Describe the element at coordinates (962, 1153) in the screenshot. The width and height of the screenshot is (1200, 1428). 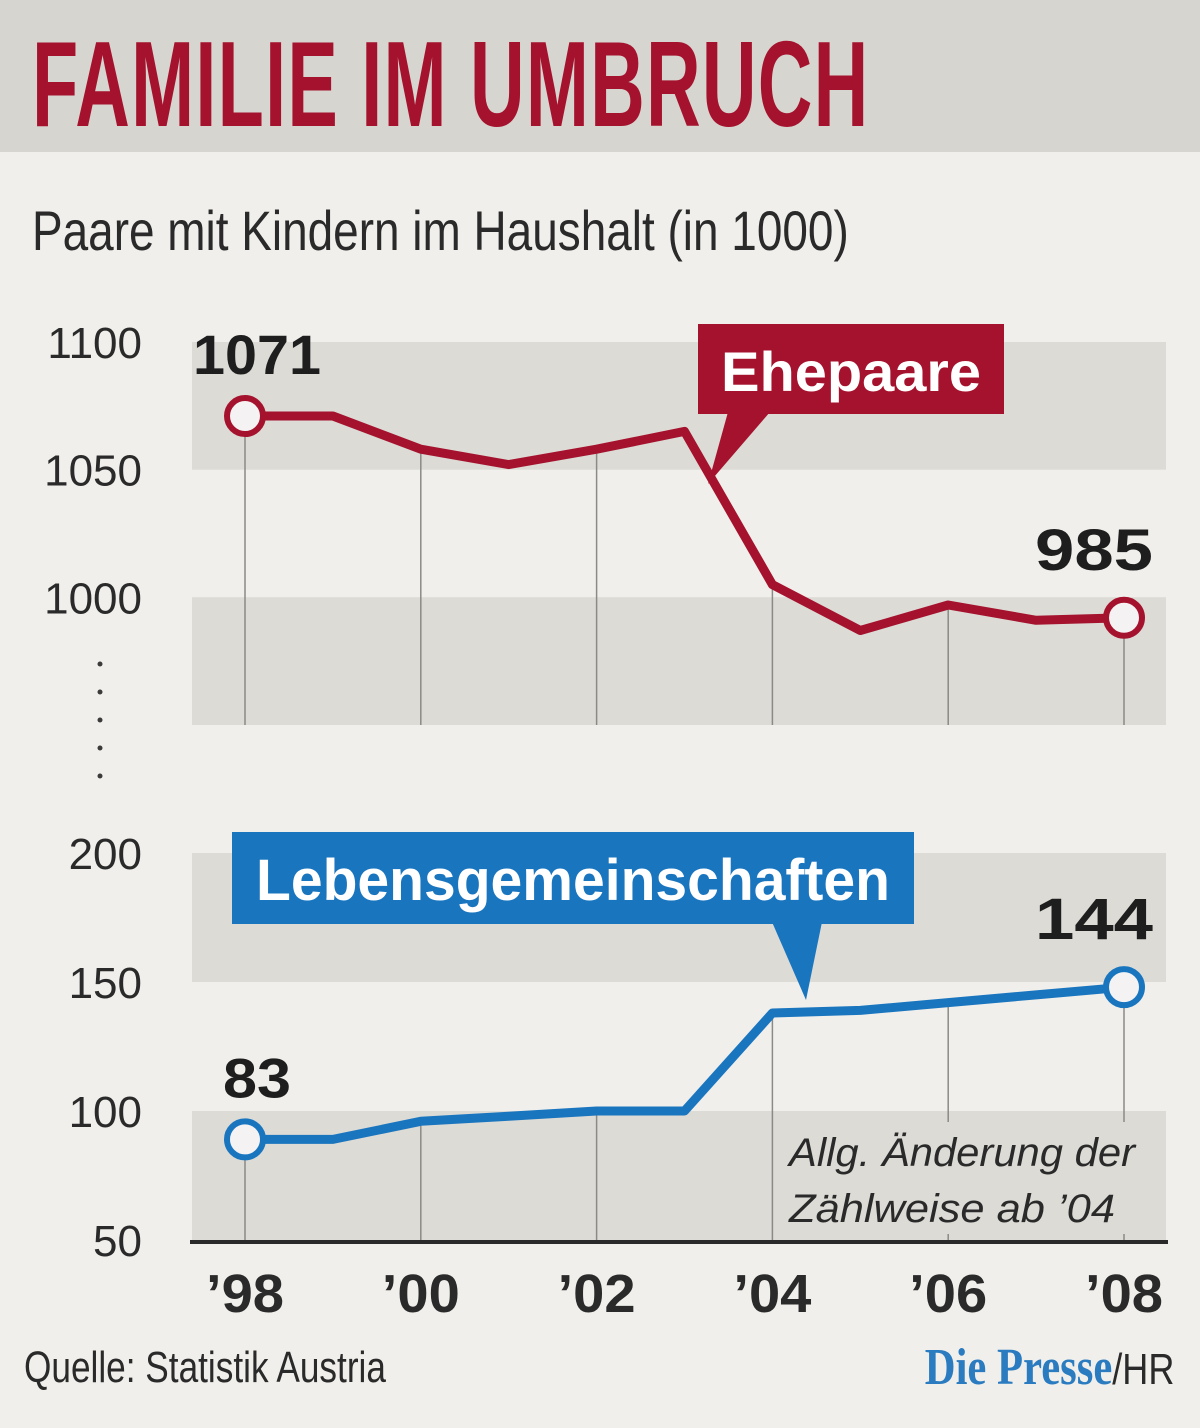
I see `annotation-line-1: Allg. Änderung der` at that location.